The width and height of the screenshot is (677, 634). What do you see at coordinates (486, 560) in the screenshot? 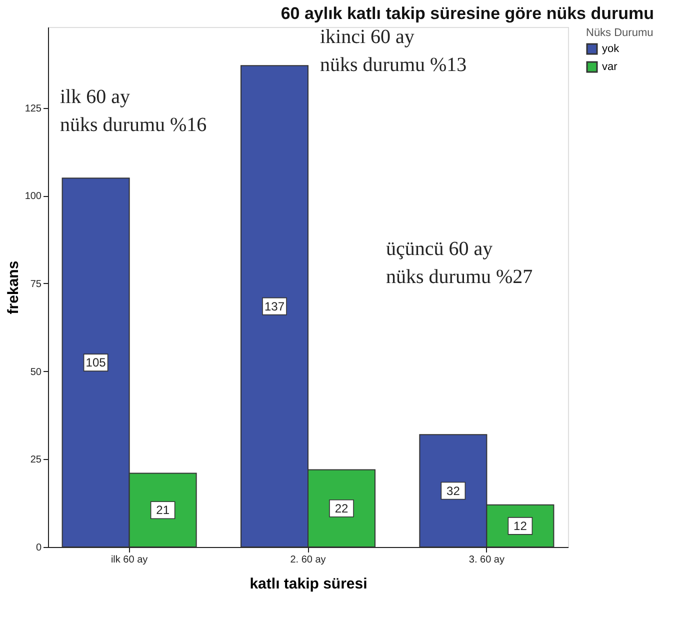
I see `x-tick-label: 3. 60 ay` at bounding box center [486, 560].